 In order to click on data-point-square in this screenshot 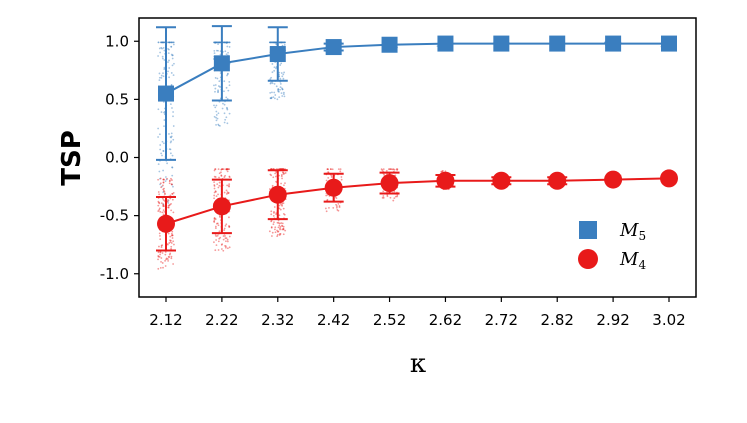, I will do `click(389, 44)`.